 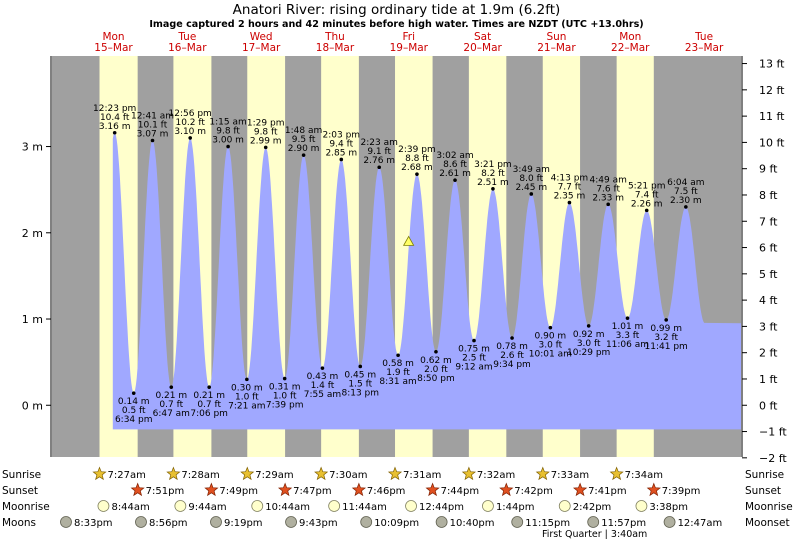 I want to click on moonrise-time: 12:44pm, so click(x=441, y=507).